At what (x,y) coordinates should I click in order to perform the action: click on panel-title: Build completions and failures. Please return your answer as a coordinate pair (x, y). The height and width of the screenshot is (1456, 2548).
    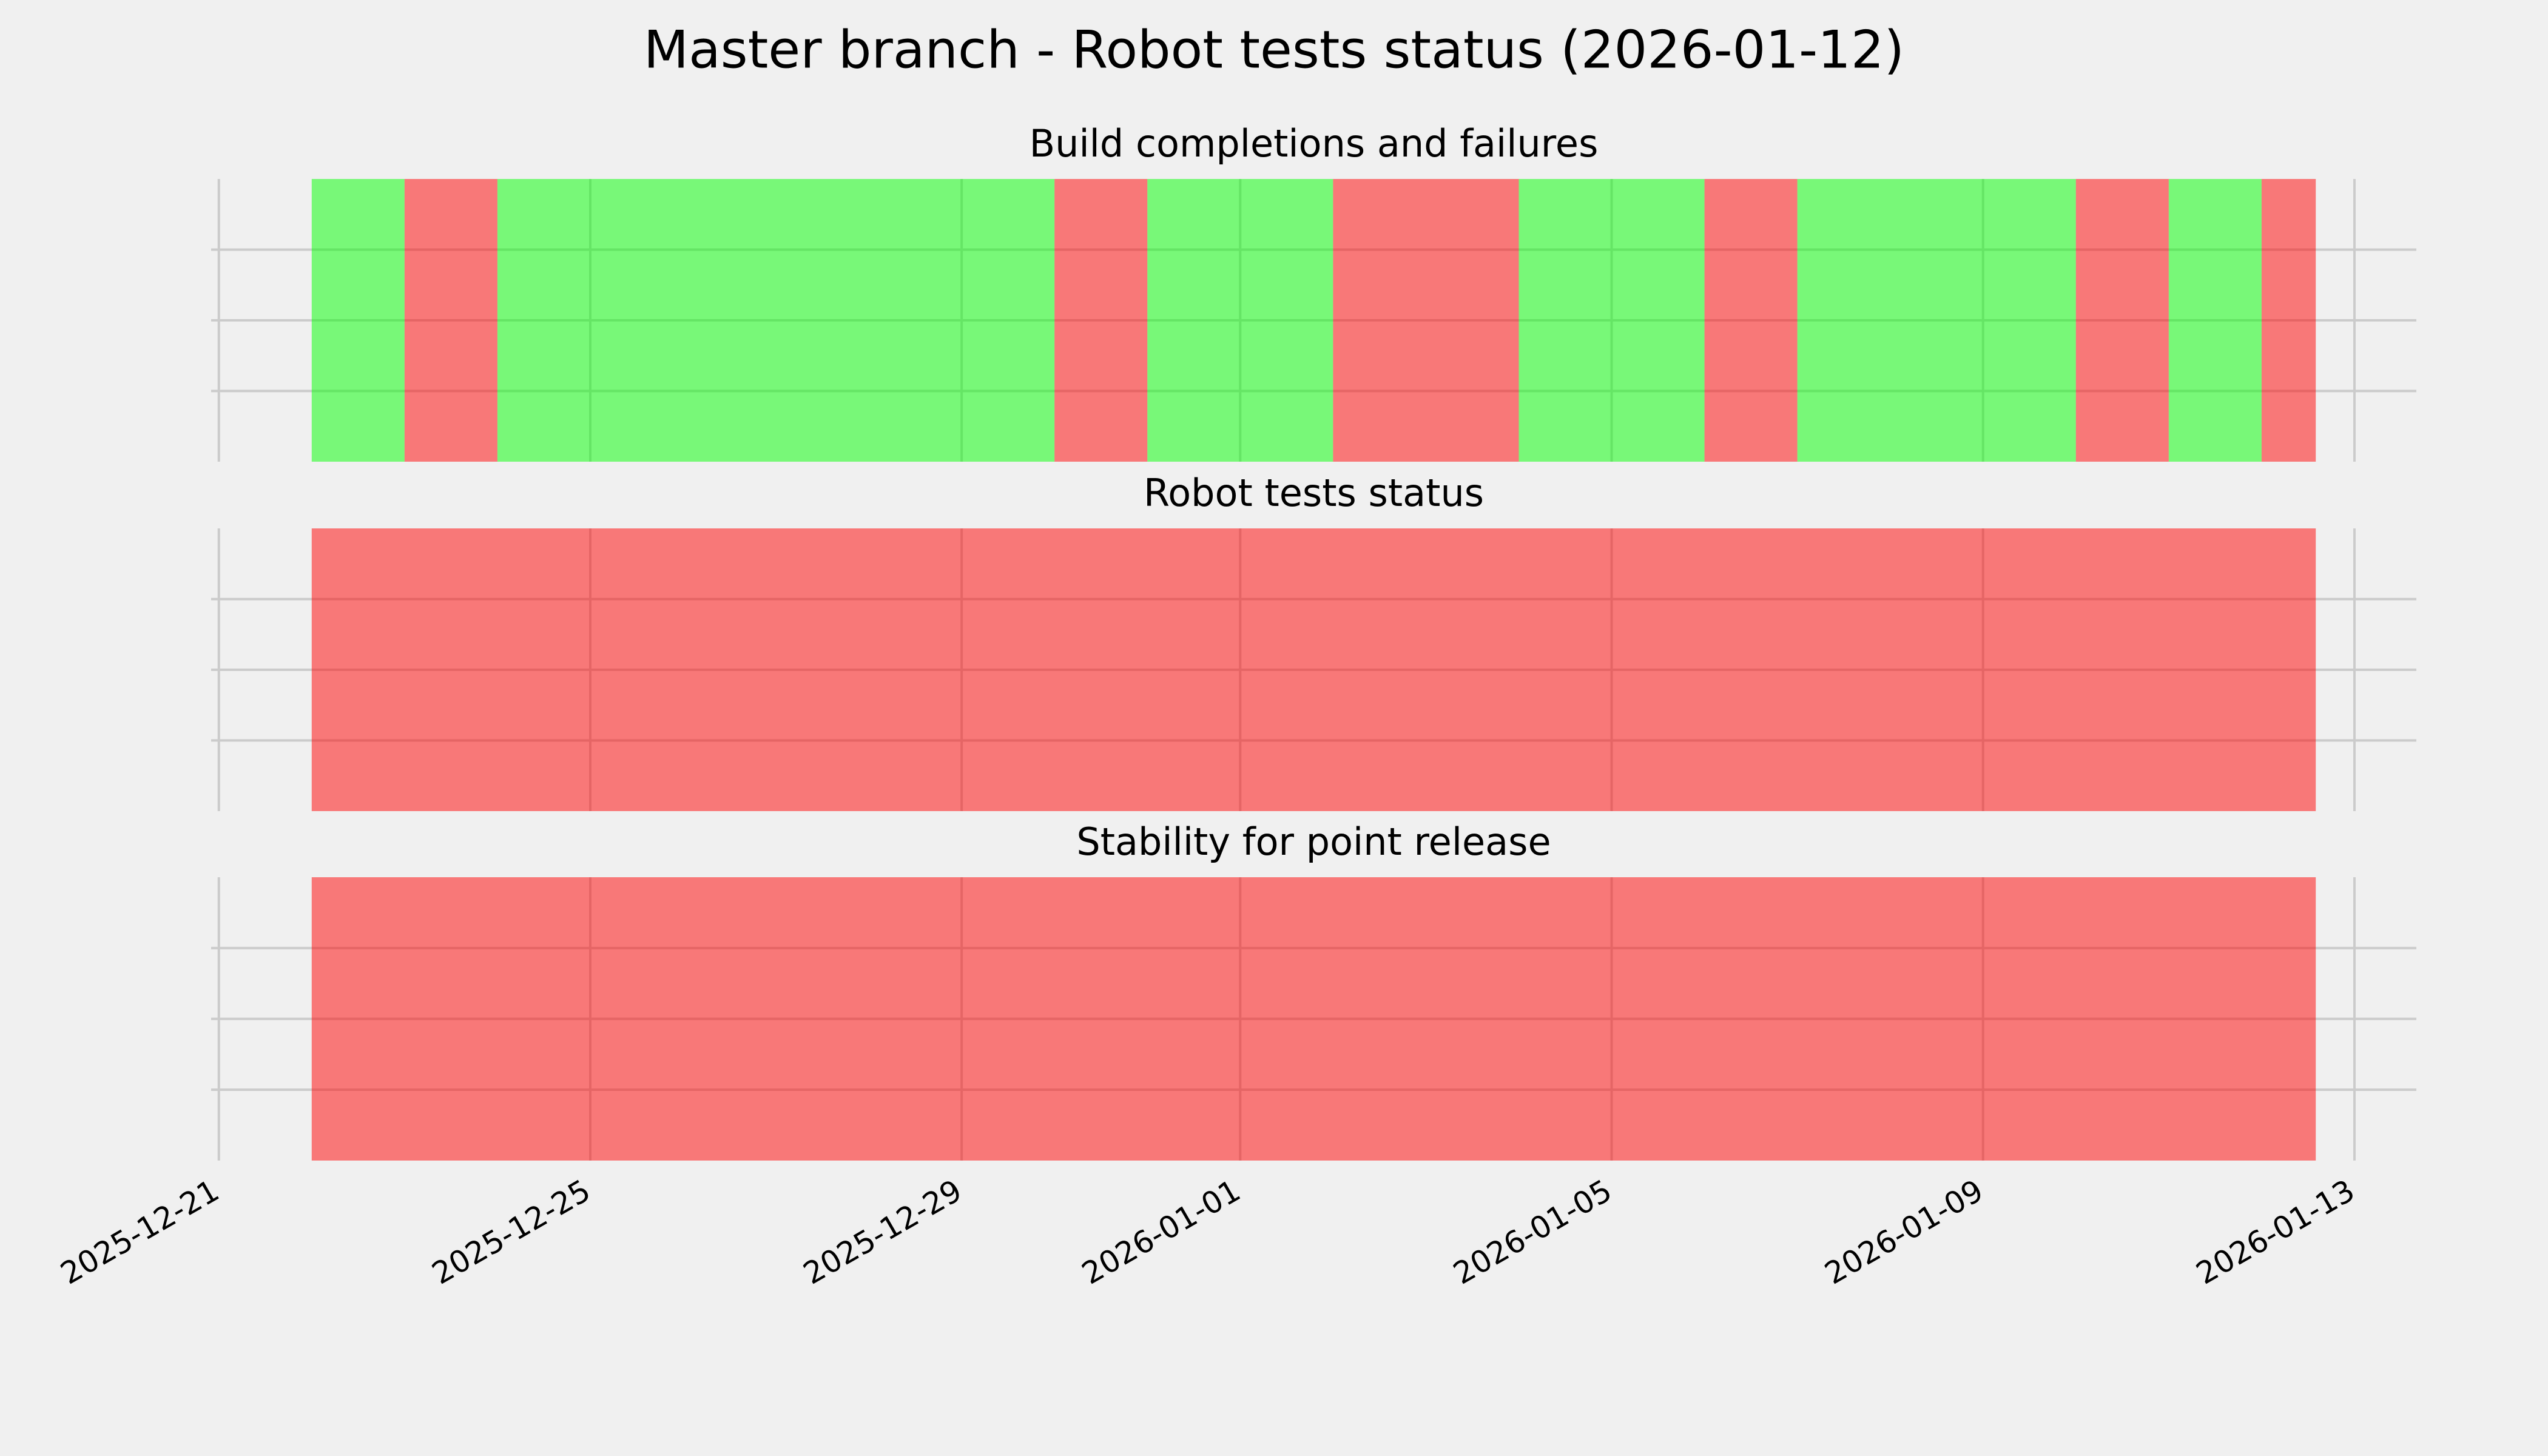
    Looking at the image, I should click on (1314, 143).